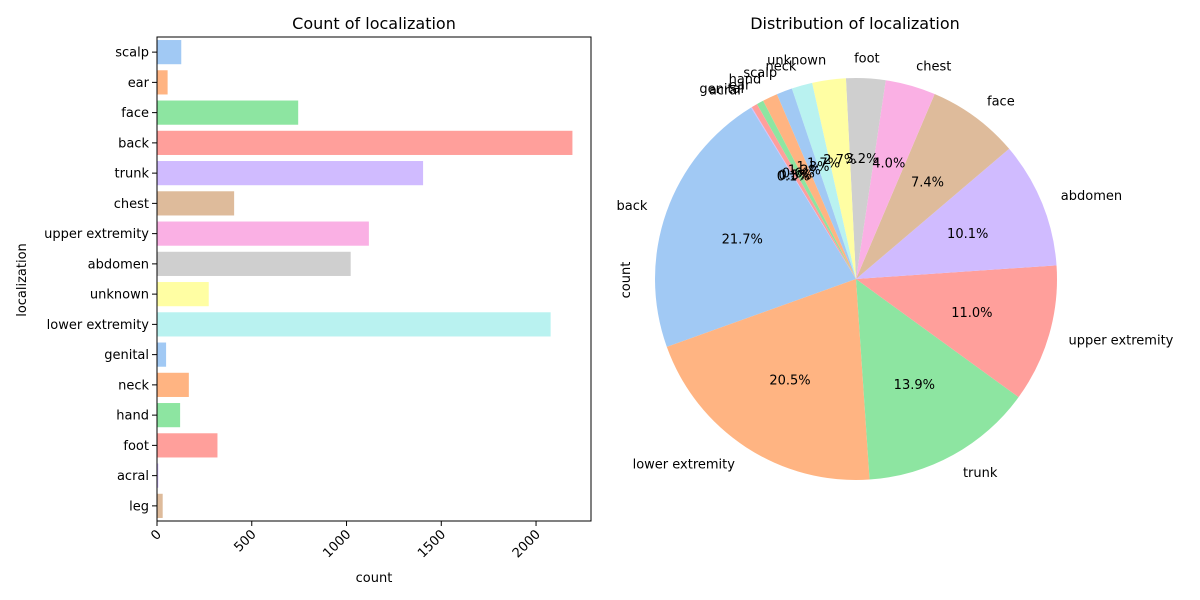 This screenshot has width=1200, height=600. Describe the element at coordinates (118, 264) in the screenshot. I see `y-tick-label: abdomen` at that location.